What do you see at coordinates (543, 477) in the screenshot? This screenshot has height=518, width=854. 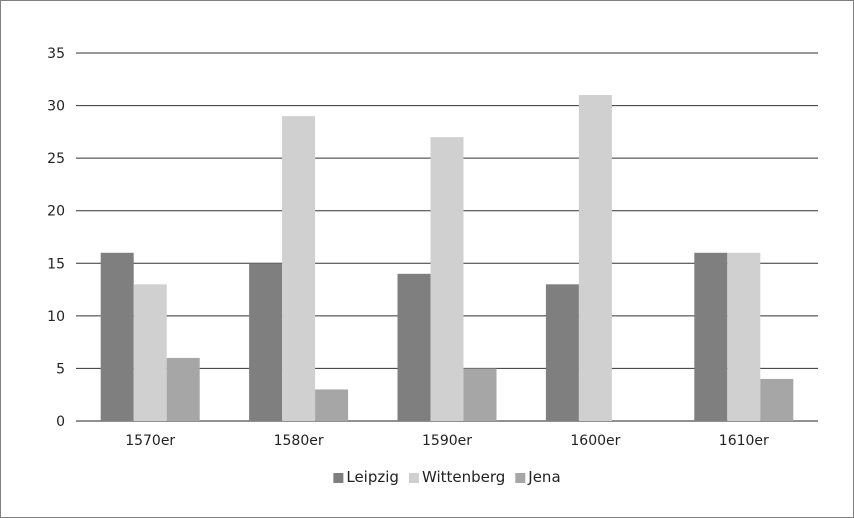 I see `legend-label: Jena` at bounding box center [543, 477].